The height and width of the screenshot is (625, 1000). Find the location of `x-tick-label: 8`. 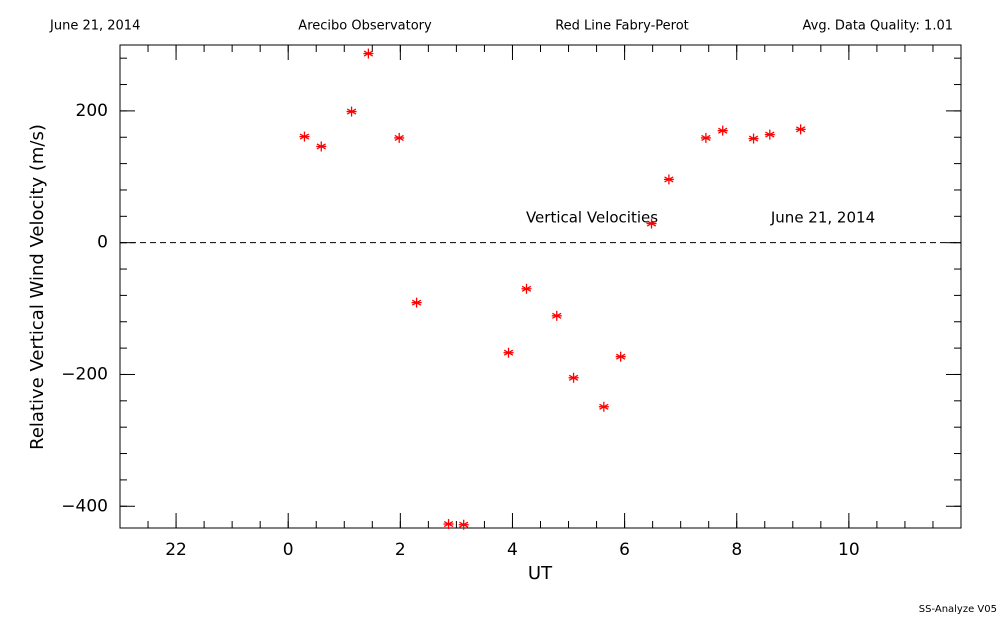

x-tick-label: 8 is located at coordinates (736, 550).